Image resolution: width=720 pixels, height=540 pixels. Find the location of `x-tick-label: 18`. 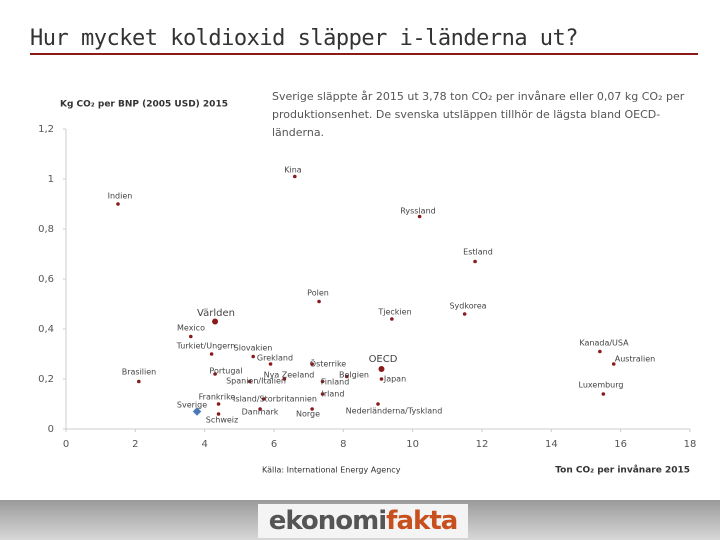

x-tick-label: 18 is located at coordinates (690, 444).